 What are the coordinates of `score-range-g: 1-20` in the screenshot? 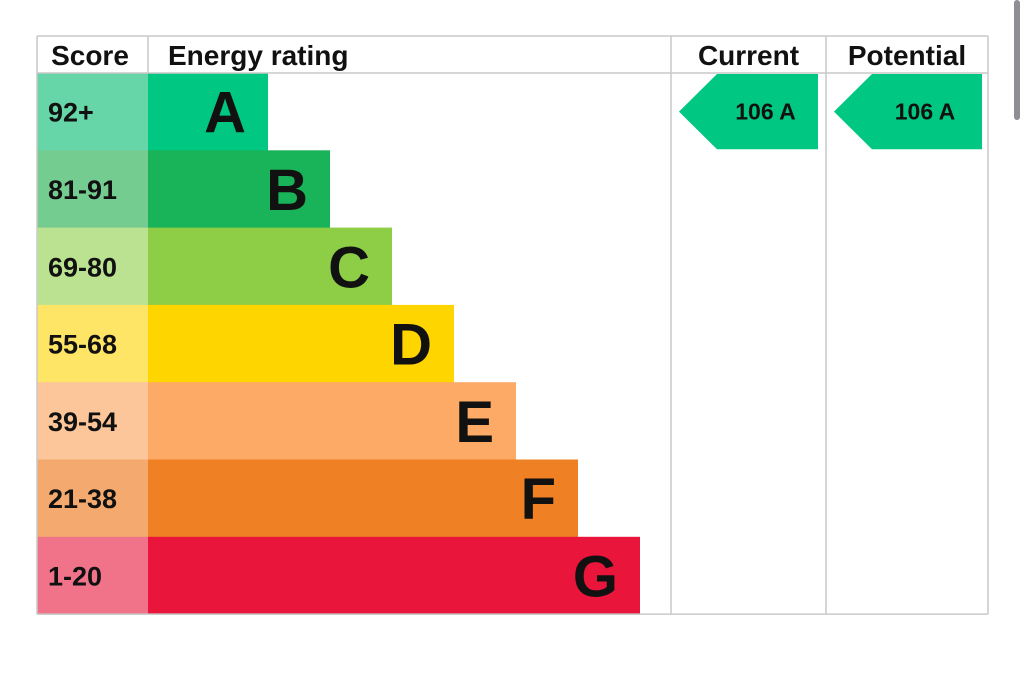 It's located at (75, 576).